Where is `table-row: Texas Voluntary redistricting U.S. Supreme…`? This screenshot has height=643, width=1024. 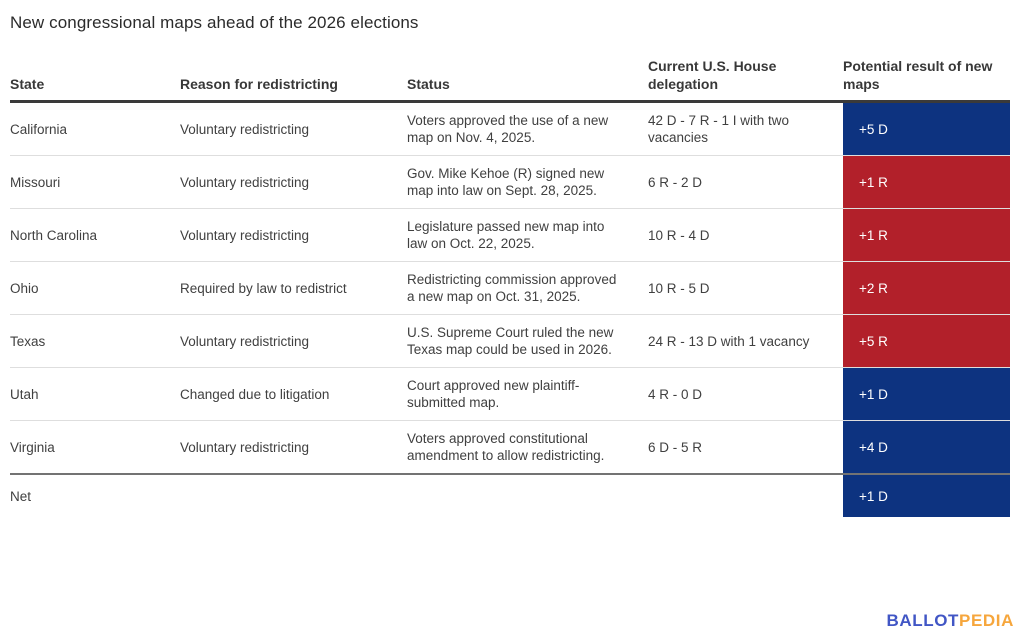
table-row: Texas Voluntary redistricting U.S. Supreme… is located at coordinates (510, 341).